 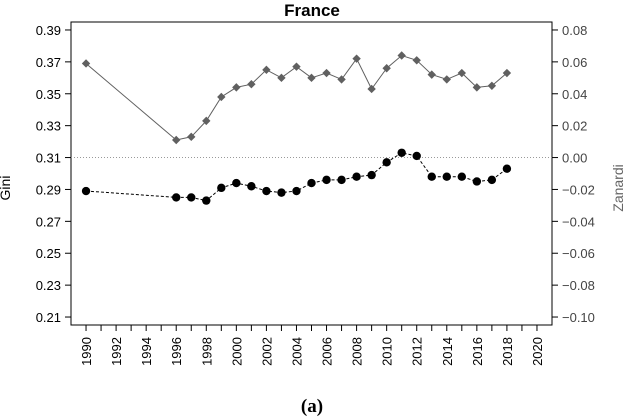 What do you see at coordinates (296, 351) in the screenshot?
I see `x-tick-label: 2004` at bounding box center [296, 351].